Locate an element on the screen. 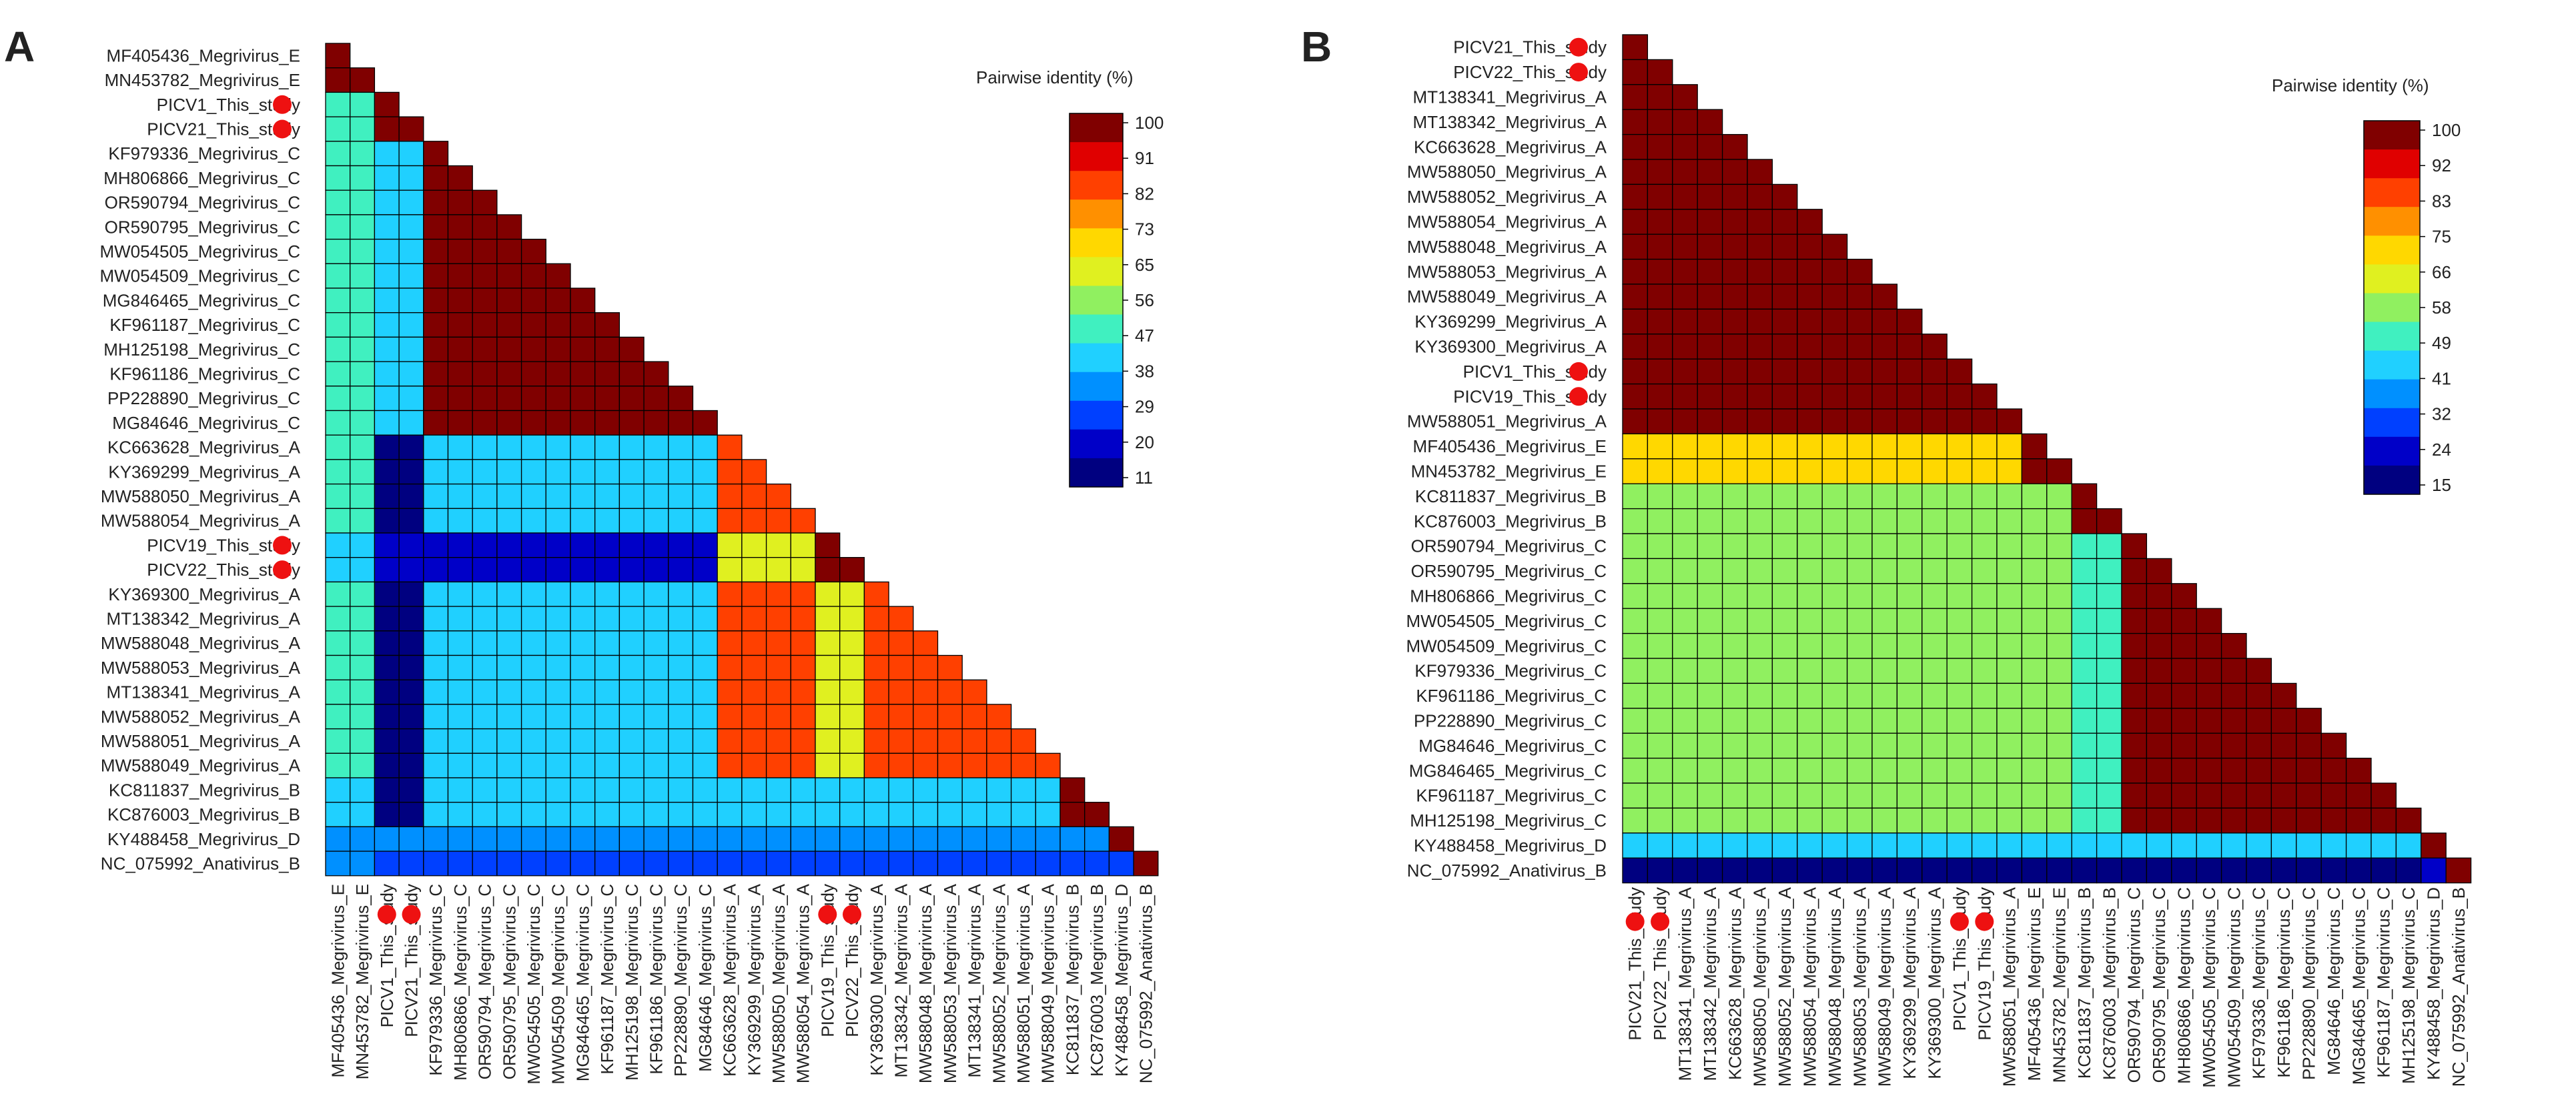 This screenshot has width=2576, height=1116. row-label: MT138342_Megrivirus_A is located at coordinates (1510, 122).